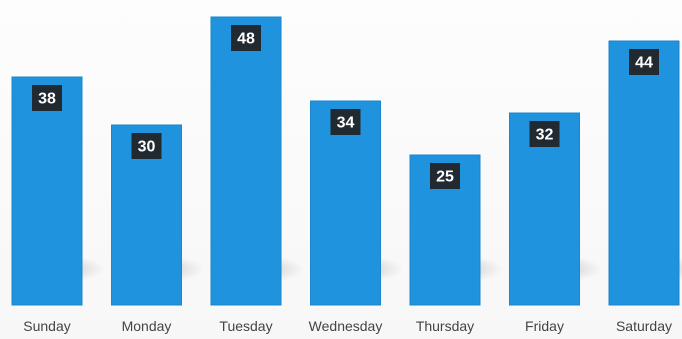 The height and width of the screenshot is (339, 682). Describe the element at coordinates (544, 326) in the screenshot. I see `x-tick-label: Friday` at that location.